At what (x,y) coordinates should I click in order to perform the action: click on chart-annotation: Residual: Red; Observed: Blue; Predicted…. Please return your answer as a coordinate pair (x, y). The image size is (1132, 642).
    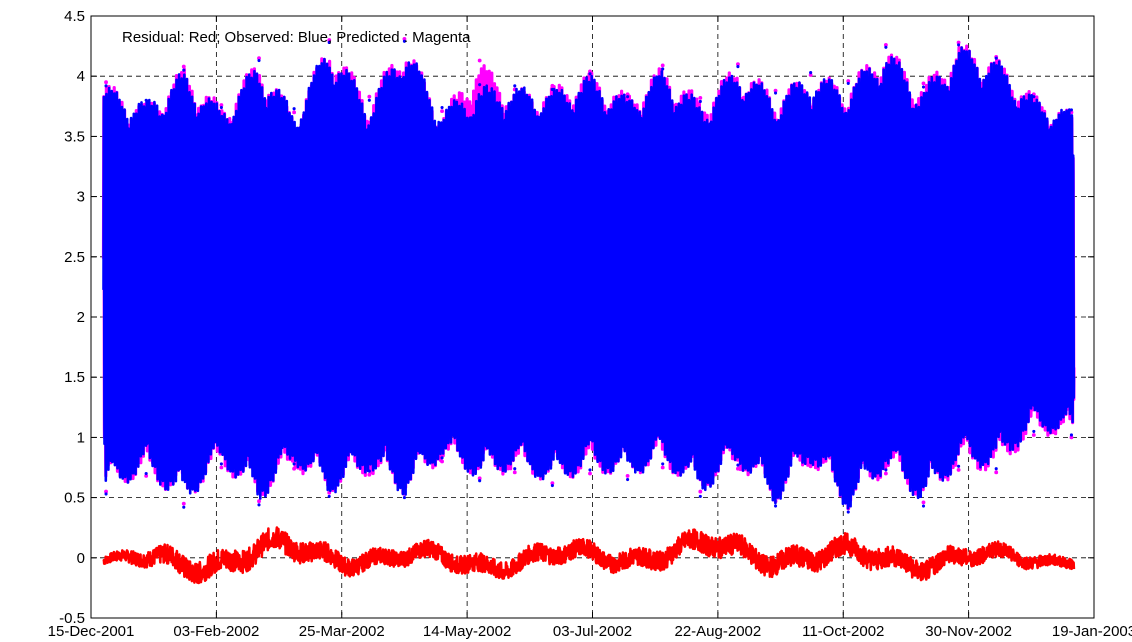
    Looking at the image, I should click on (296, 37).